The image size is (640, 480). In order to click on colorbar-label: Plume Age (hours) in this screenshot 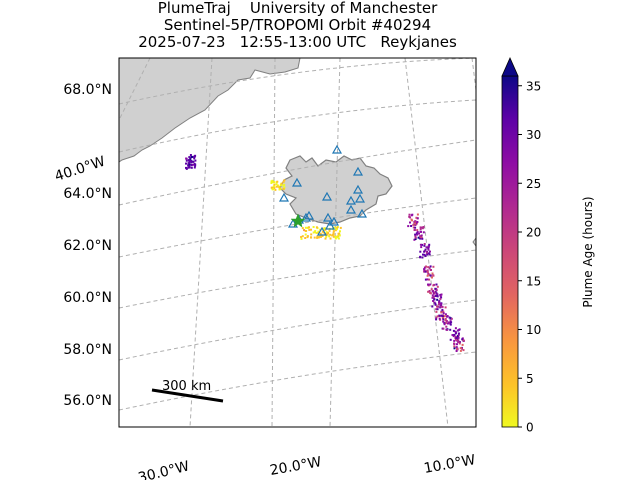, I will do `click(588, 251)`.